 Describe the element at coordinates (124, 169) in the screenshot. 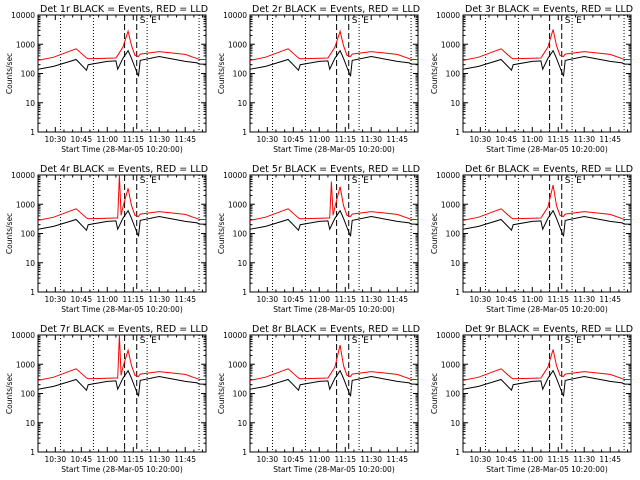

I see `panel-title: Det 4r BLACK = Events, RED = LLD` at that location.